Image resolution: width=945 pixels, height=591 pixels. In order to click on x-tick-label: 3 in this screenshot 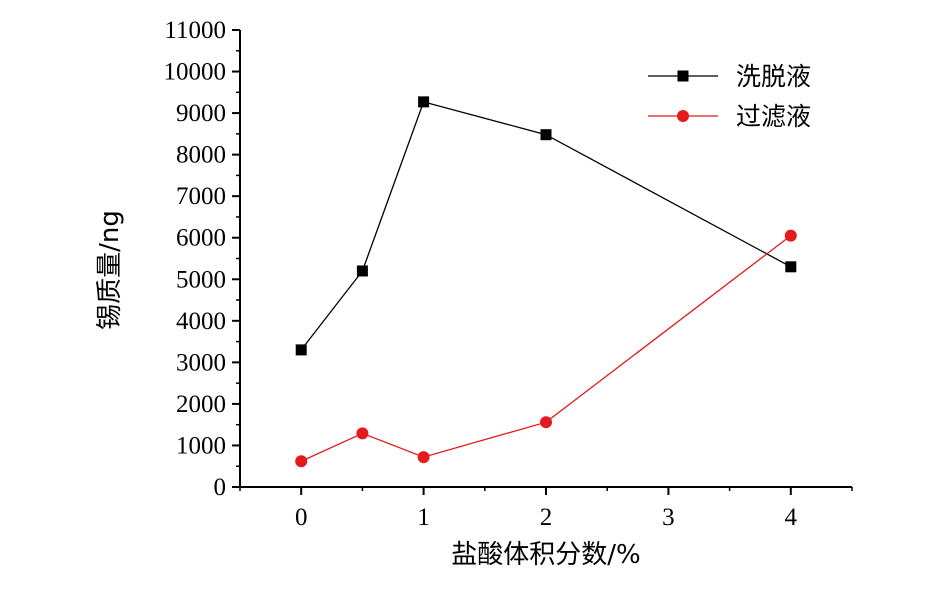, I will do `click(668, 517)`.